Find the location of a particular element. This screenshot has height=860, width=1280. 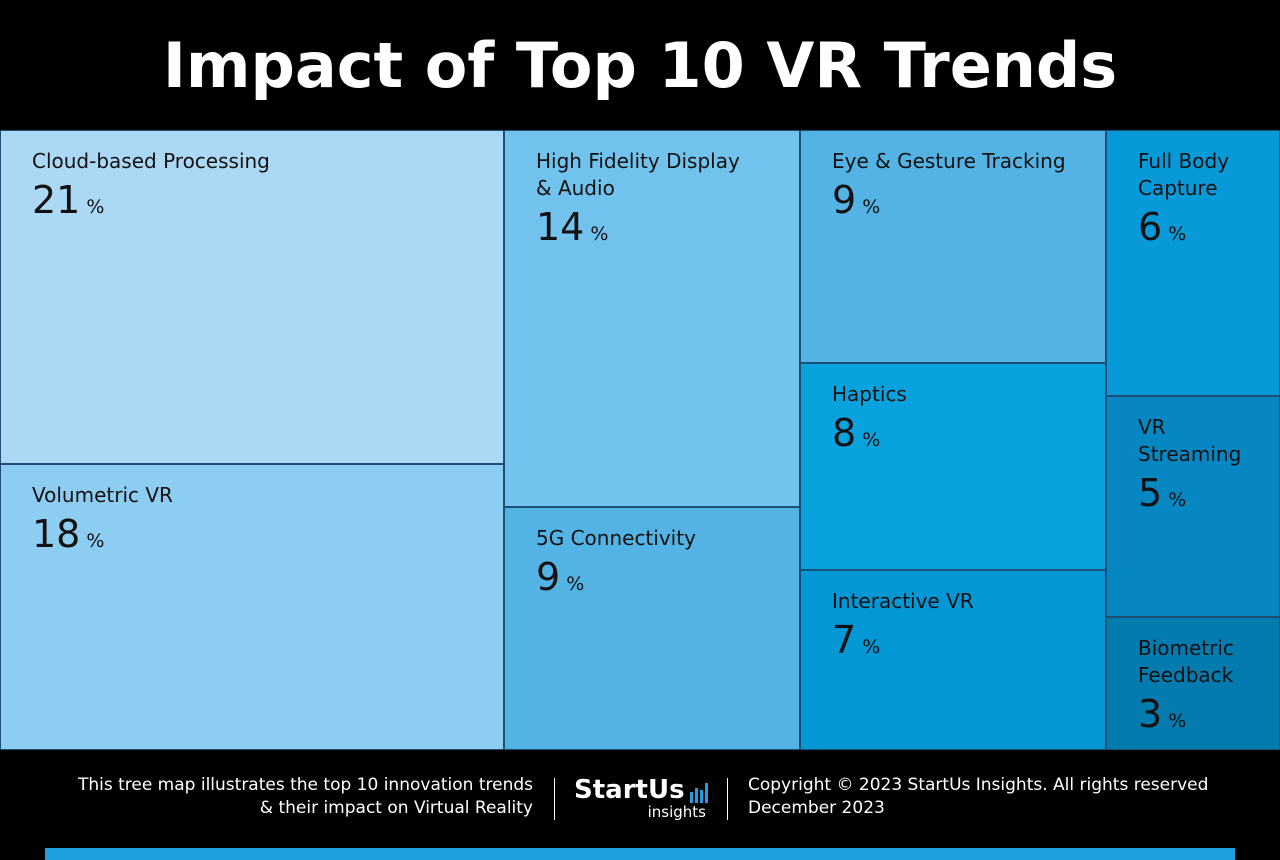

tile-label: Cloud-based Processing 21% is located at coordinates (151, 188).